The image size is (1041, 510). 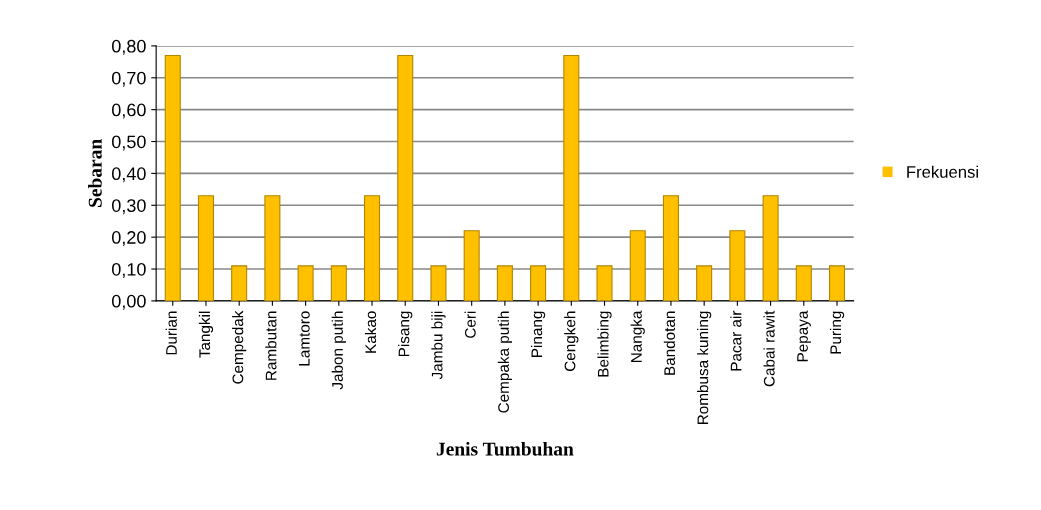 I want to click on y-tick-label: 0,70, so click(x=129, y=79).